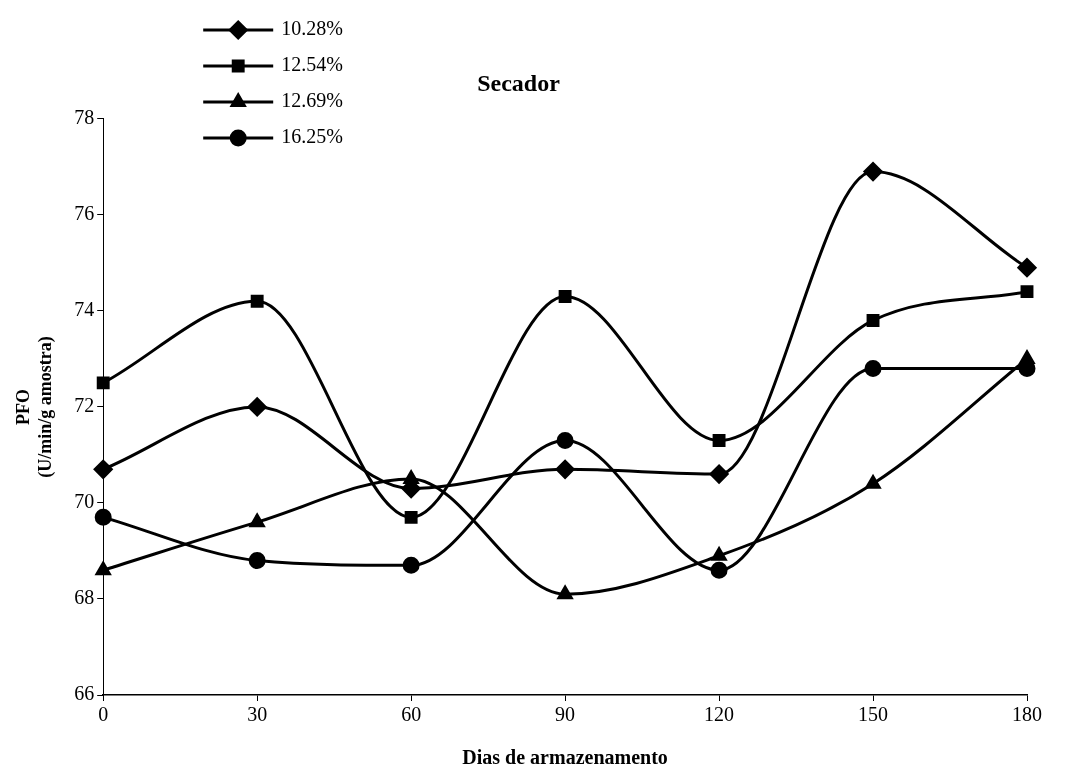 This screenshot has width=1072, height=781. Describe the element at coordinates (257, 714) in the screenshot. I see `x-tick-label: 30` at that location.